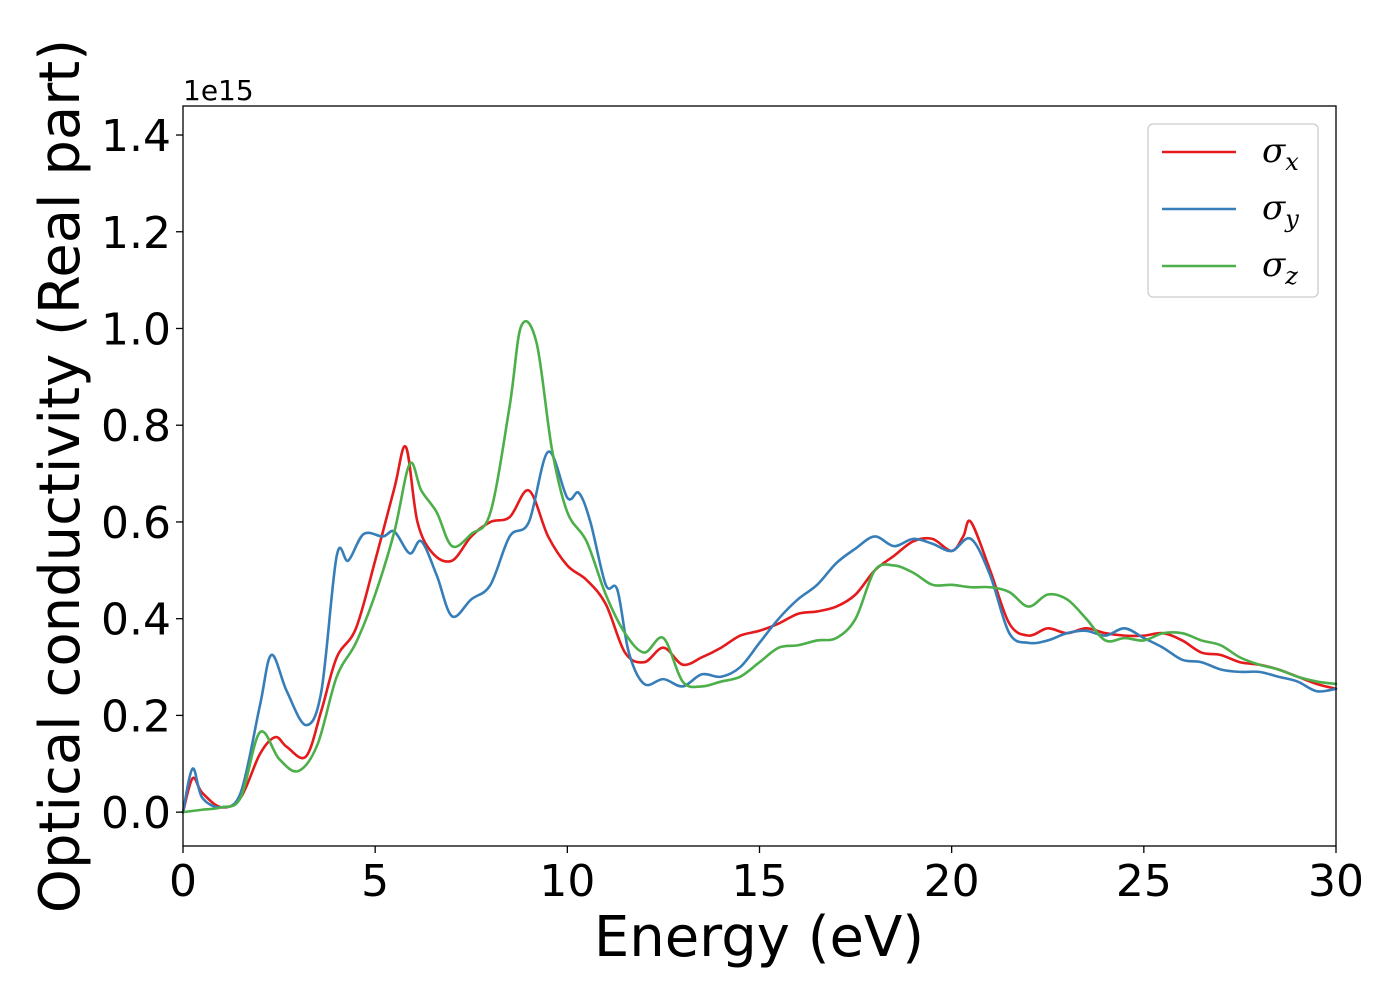 The image size is (1400, 1000). I want to click on x-tick-label: 10, so click(567, 881).